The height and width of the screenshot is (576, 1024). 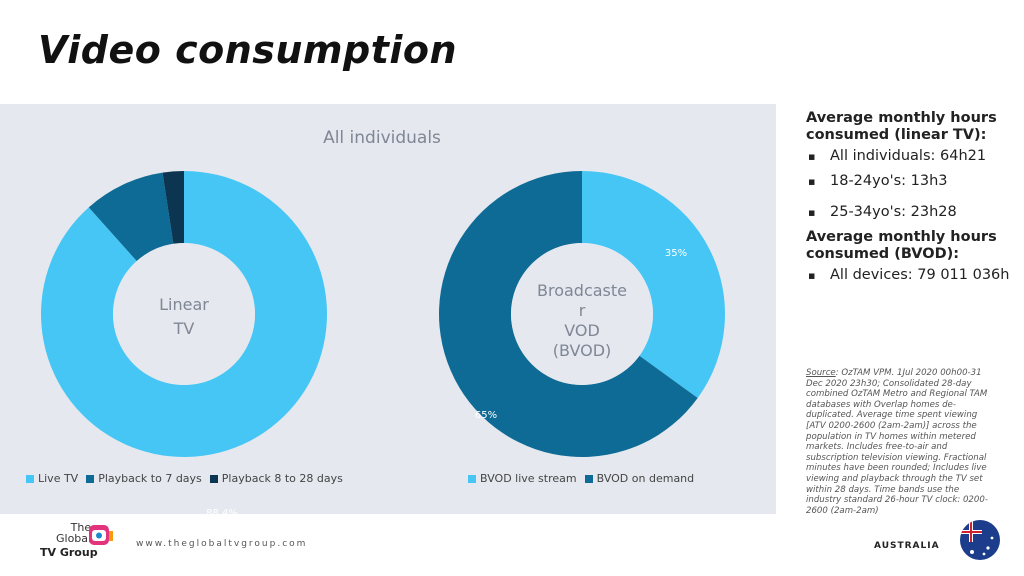 I want to click on list-item: All individuals: 64h21, so click(x=911, y=156).